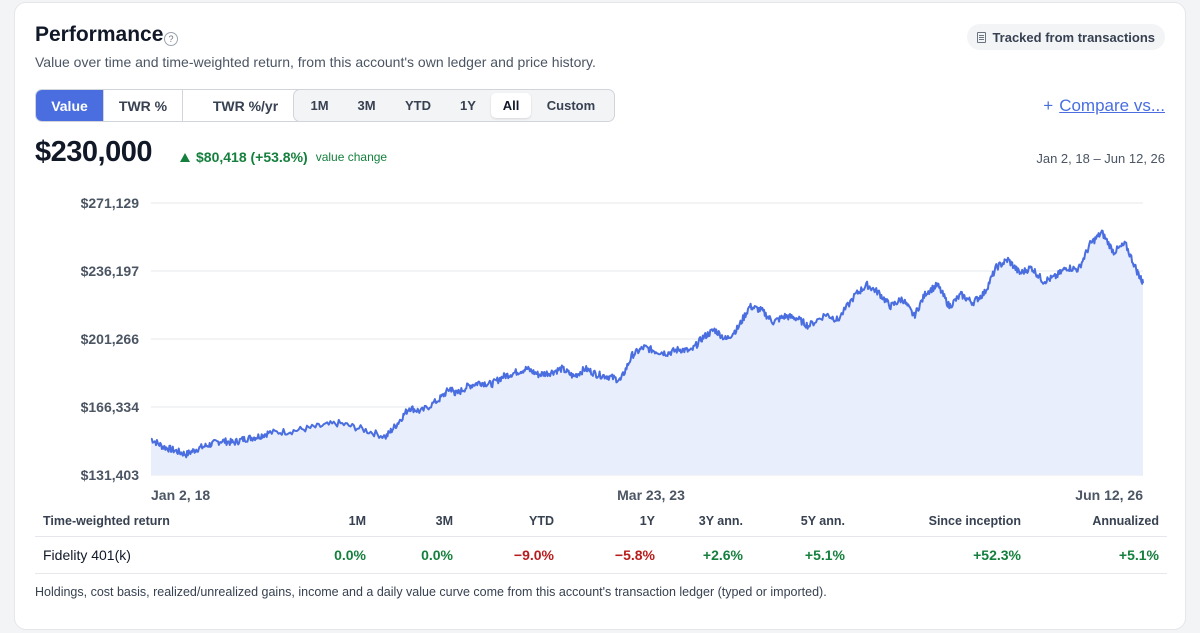 Image resolution: width=1200 pixels, height=633 pixels. Describe the element at coordinates (824, 555) in the screenshot. I see `twr-cell-5y: +5.1%` at that location.